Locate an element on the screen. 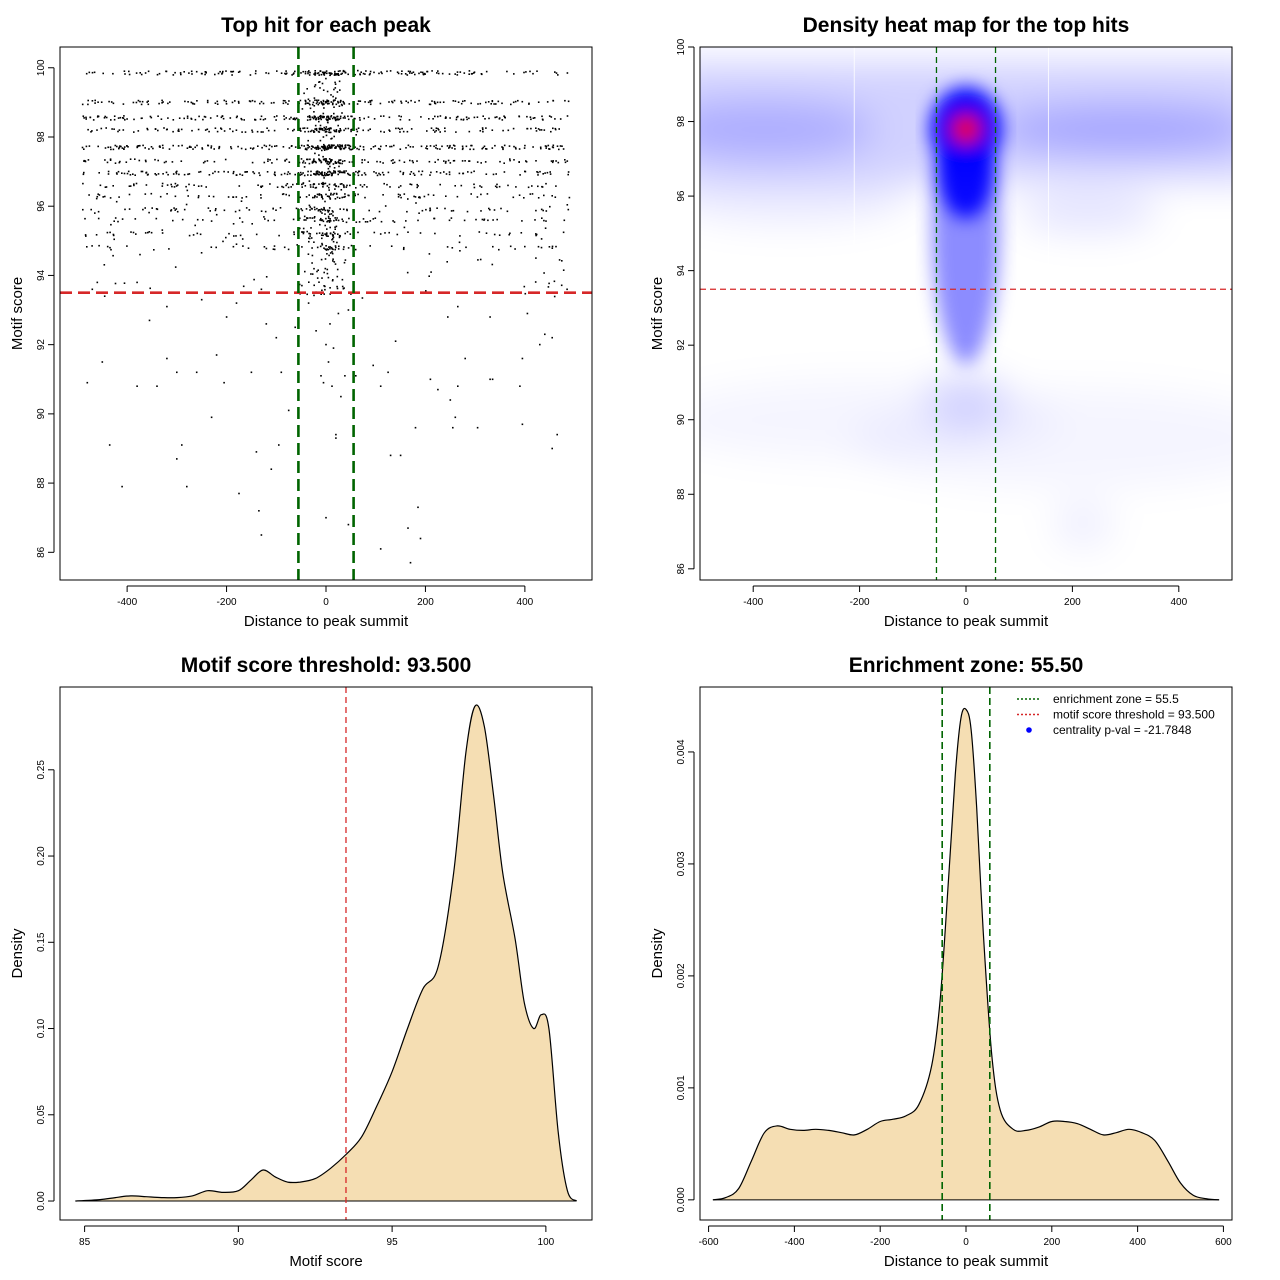 The image size is (1280, 1280). y-tick-label: 90 is located at coordinates (41, 414).